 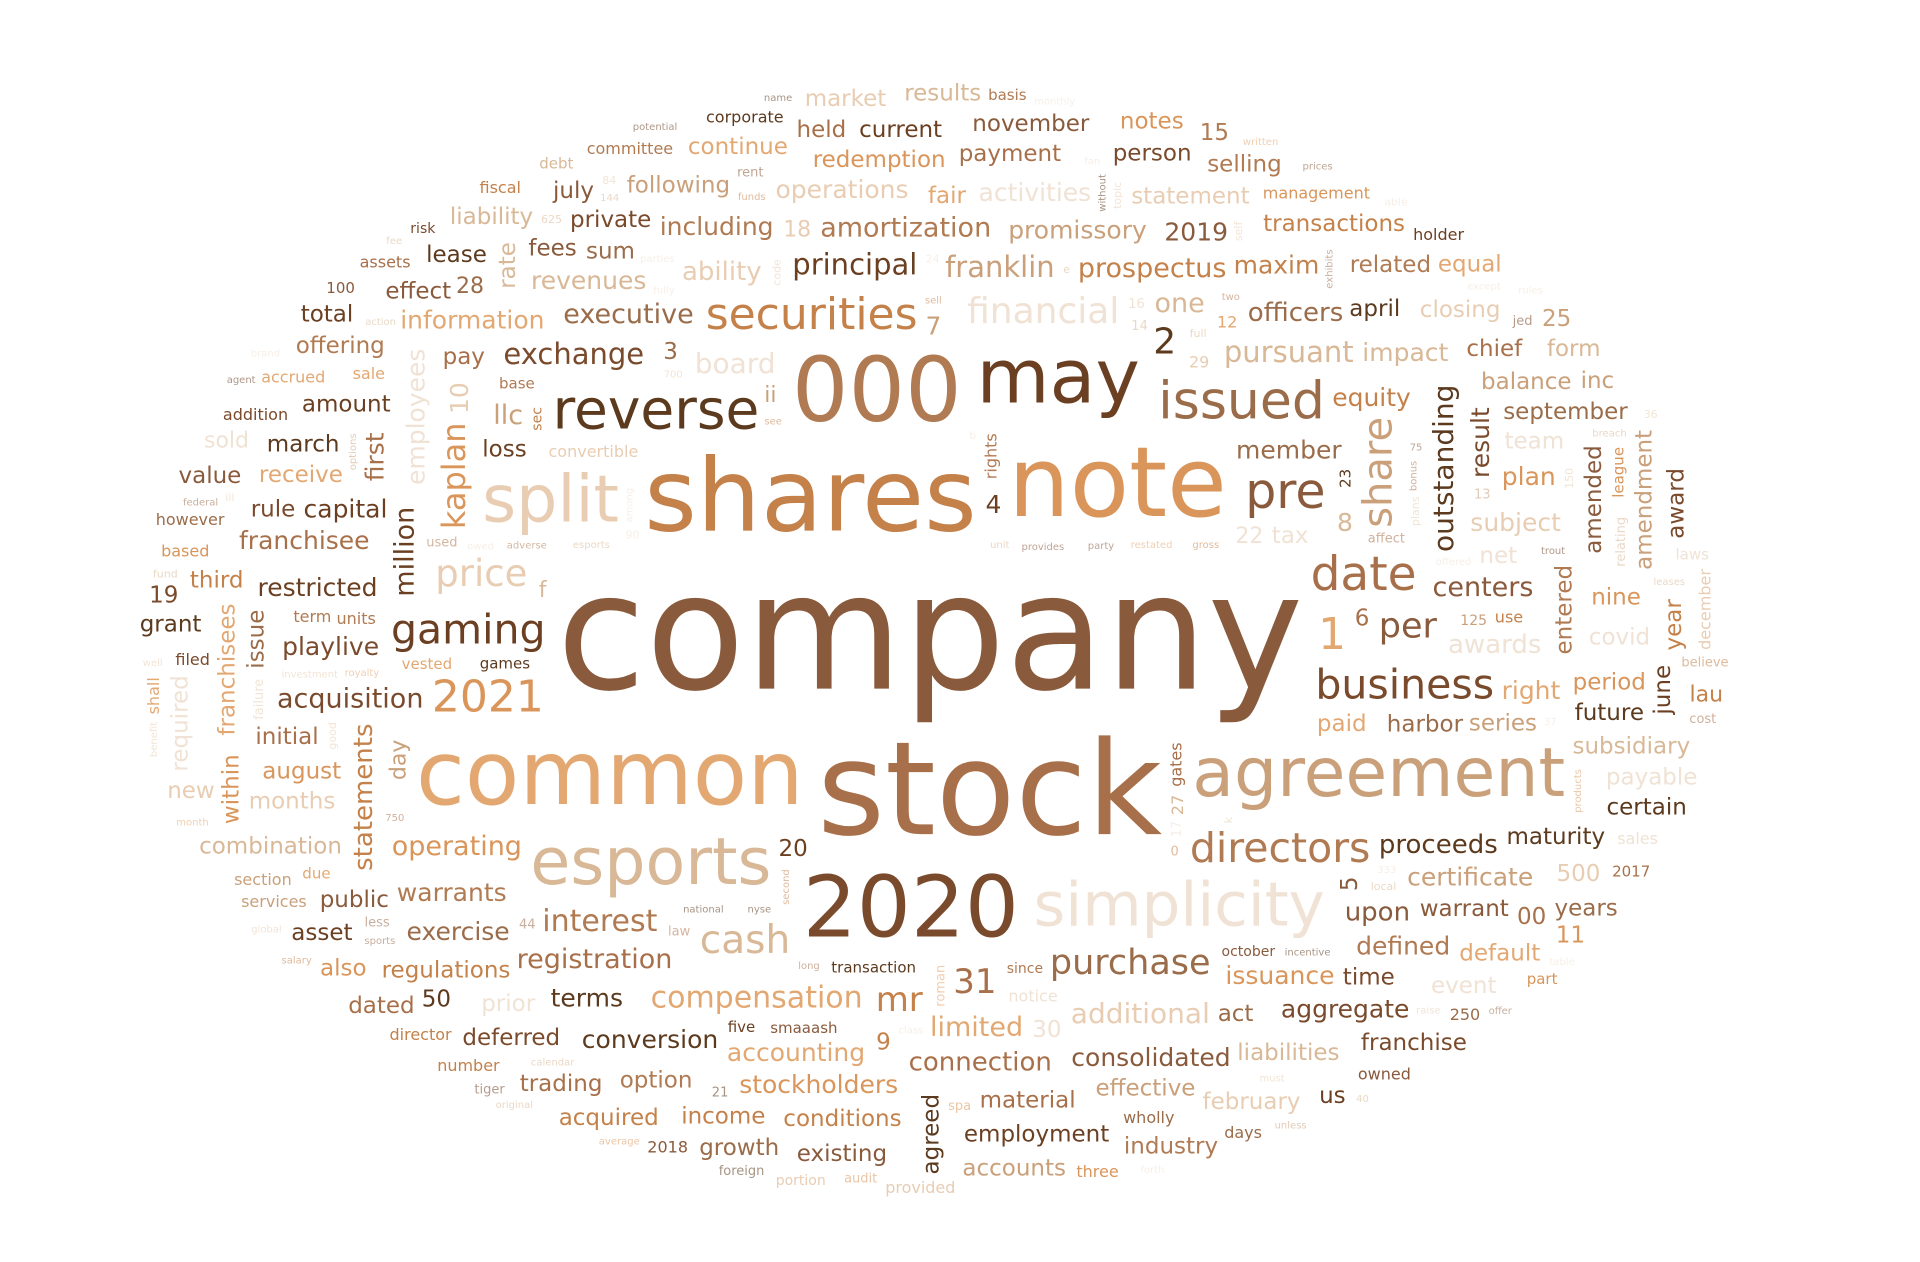 I want to click on word-potential: potential, so click(x=655, y=127).